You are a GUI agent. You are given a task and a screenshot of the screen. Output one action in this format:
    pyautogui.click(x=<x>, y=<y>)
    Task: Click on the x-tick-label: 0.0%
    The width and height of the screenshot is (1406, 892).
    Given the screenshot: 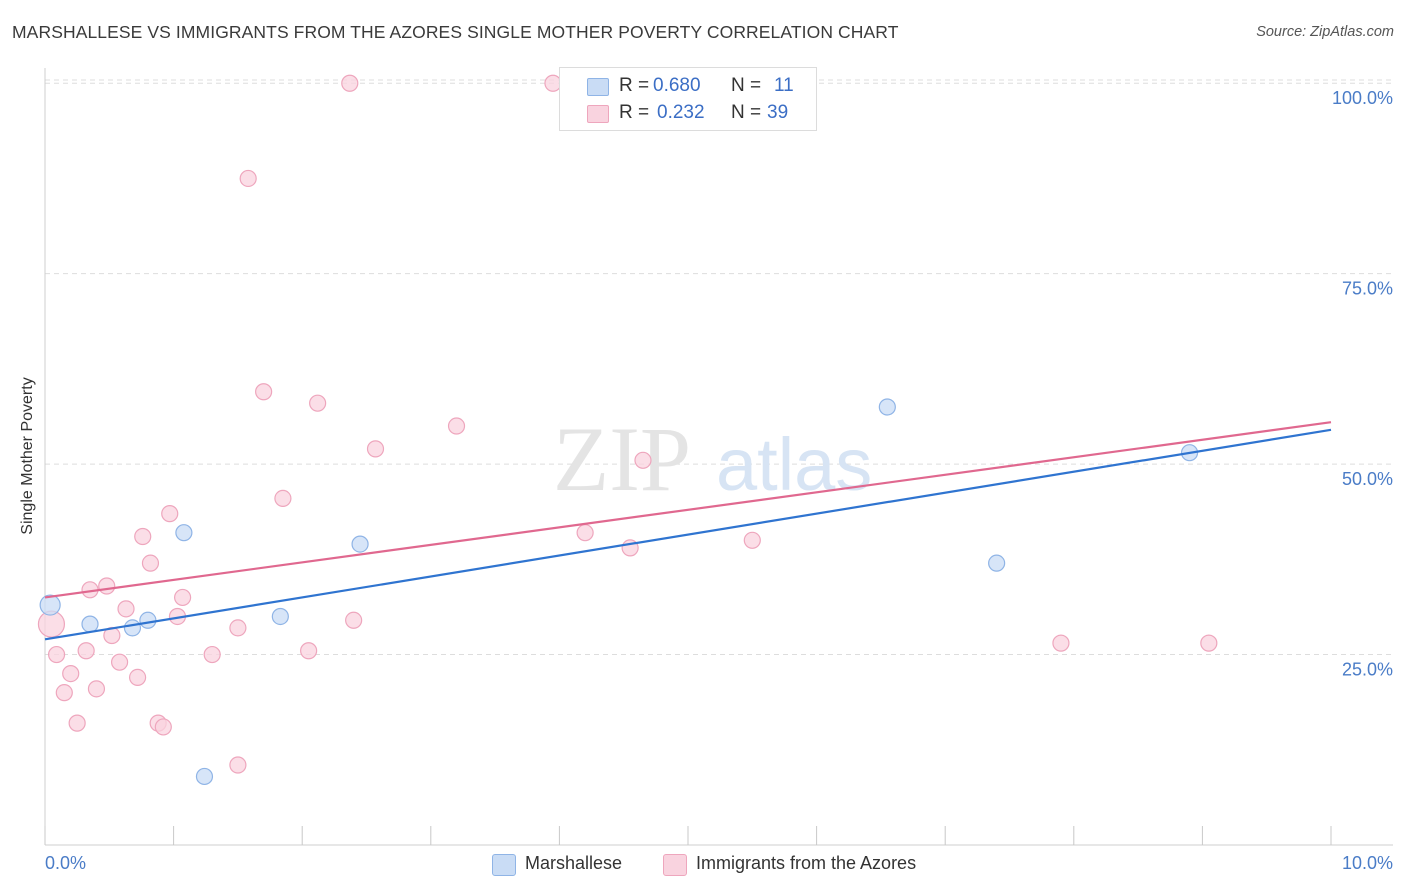 What is the action you would take?
    pyautogui.click(x=65, y=863)
    